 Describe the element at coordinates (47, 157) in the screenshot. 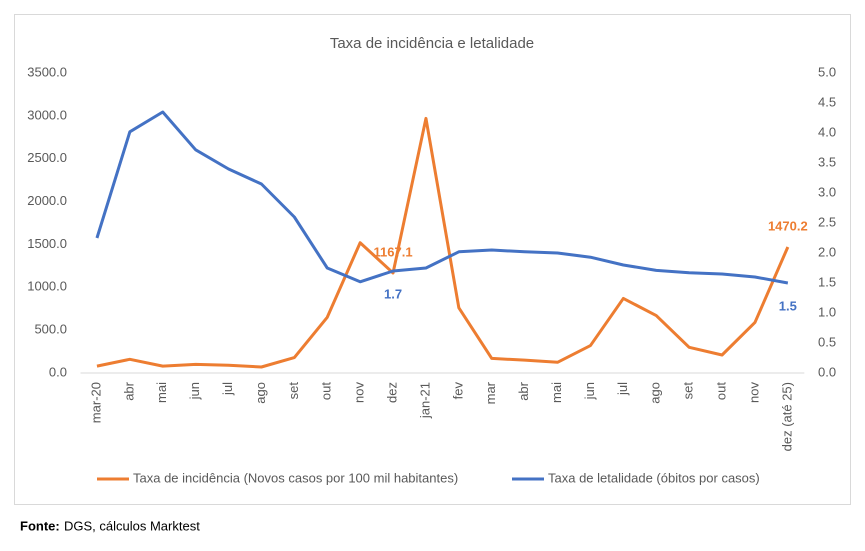

I see `y-tick-label: 2500.0` at that location.